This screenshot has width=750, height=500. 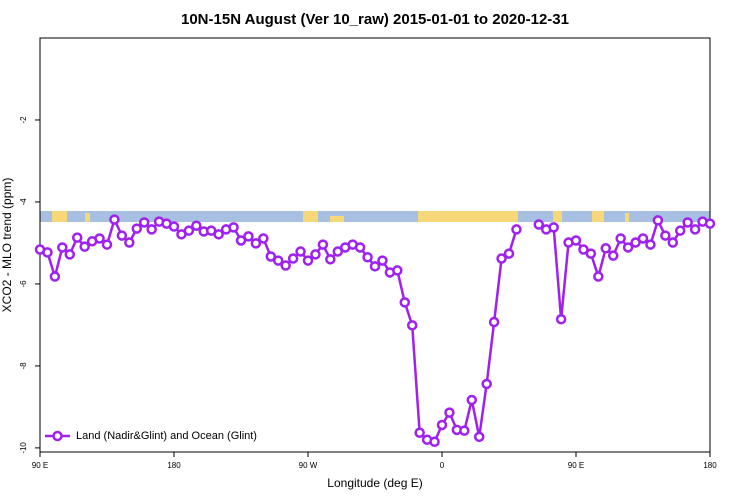 I want to click on x-axis-title: Longitude (deg E), so click(x=374, y=483).